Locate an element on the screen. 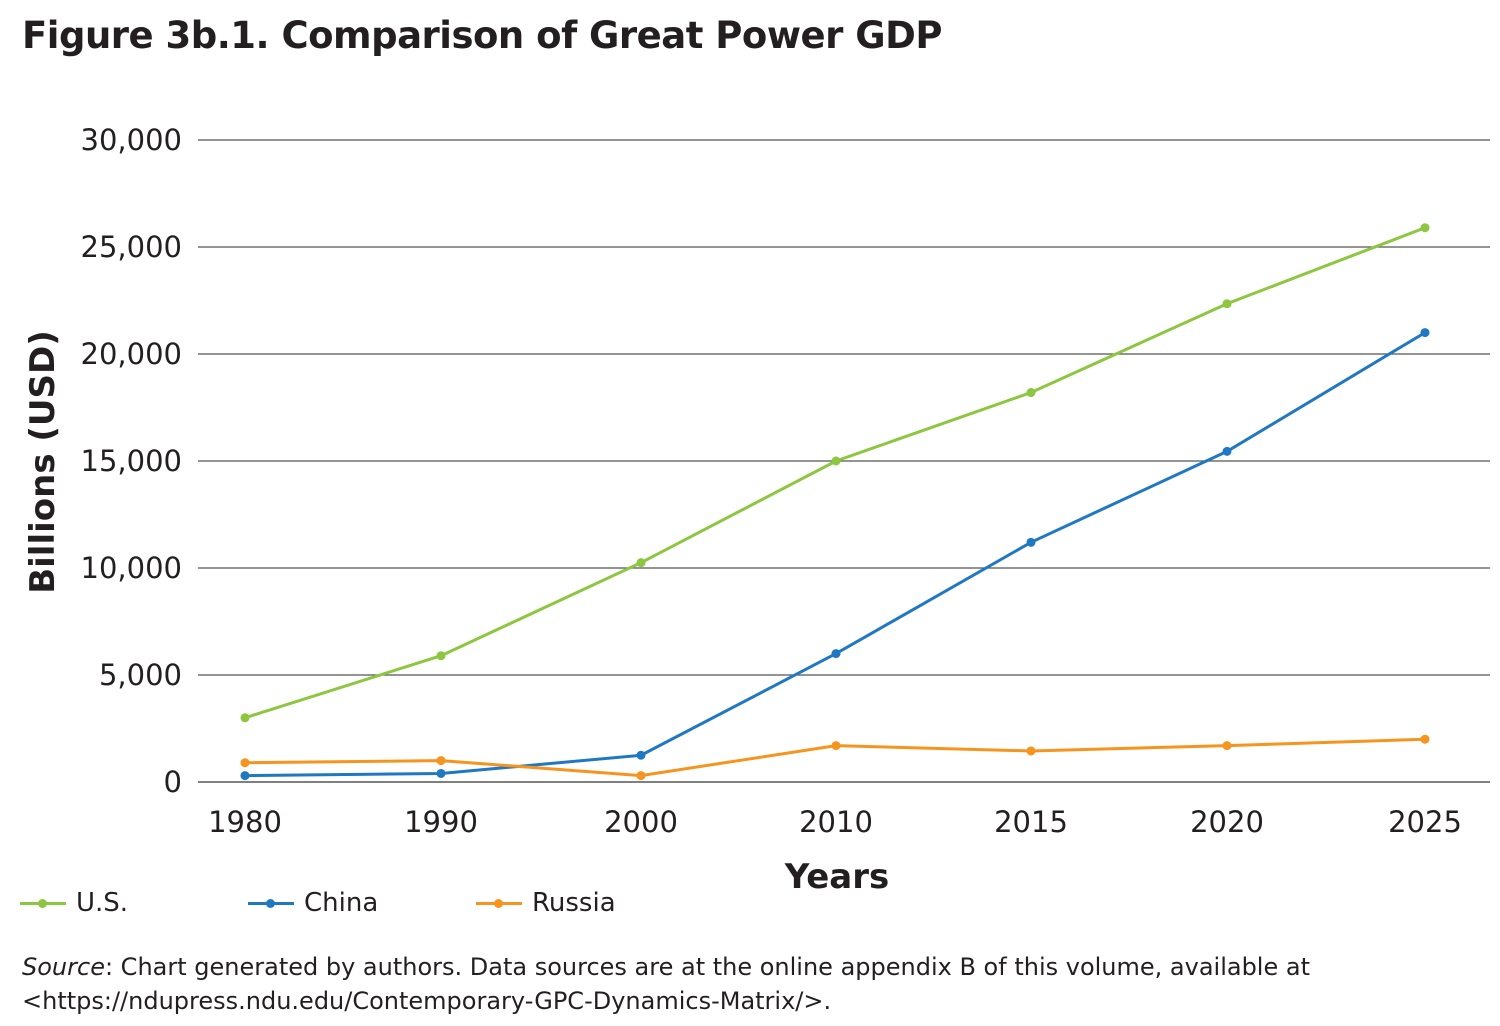  y-tick-label: 5,000 is located at coordinates (140, 675).